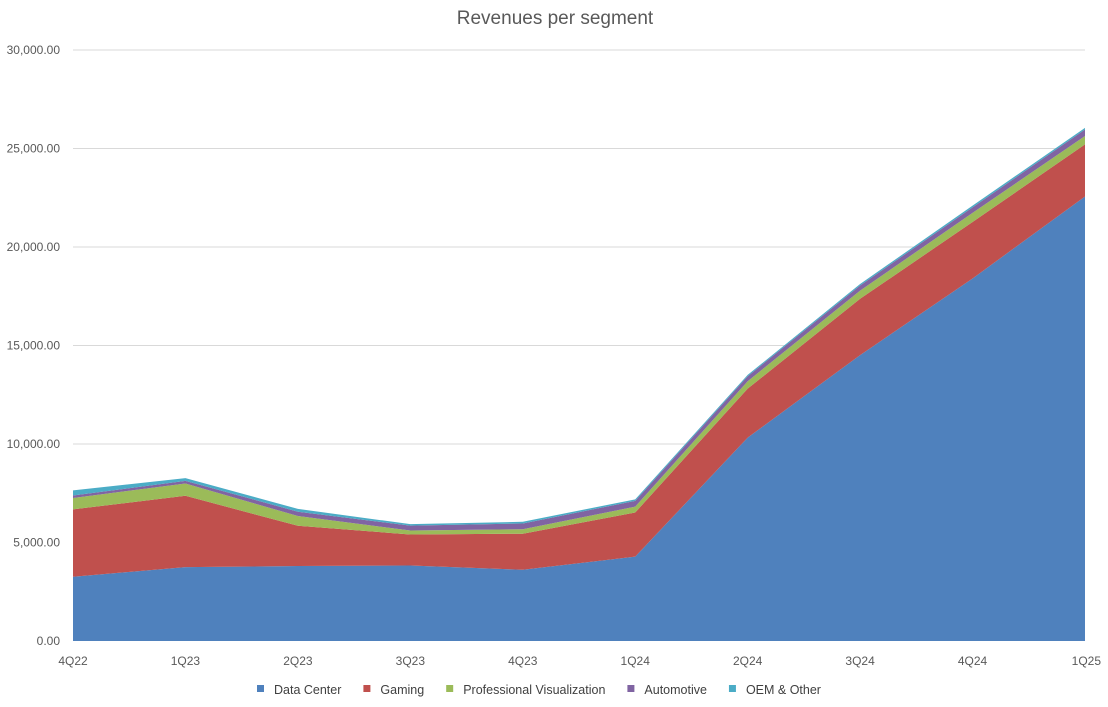  What do you see at coordinates (783, 690) in the screenshot?
I see `legend-label: OEM & Other` at bounding box center [783, 690].